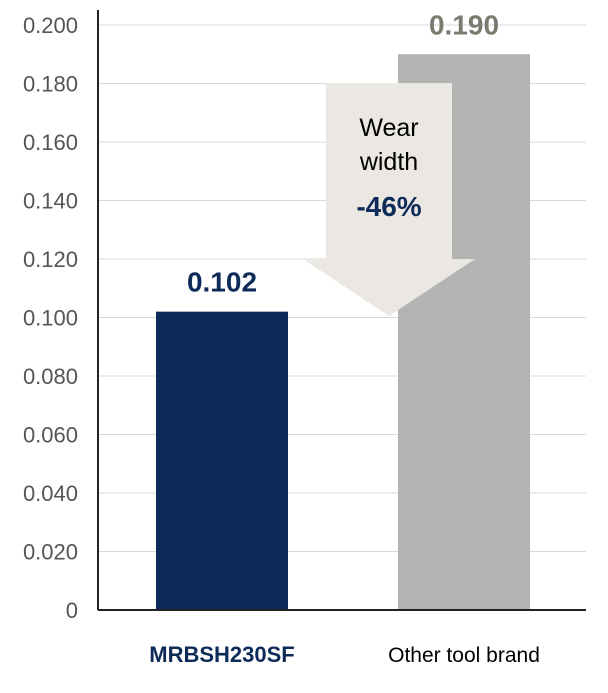 The width and height of the screenshot is (608, 693). Describe the element at coordinates (50, 259) in the screenshot. I see `y-tick-label: 0.120` at that location.